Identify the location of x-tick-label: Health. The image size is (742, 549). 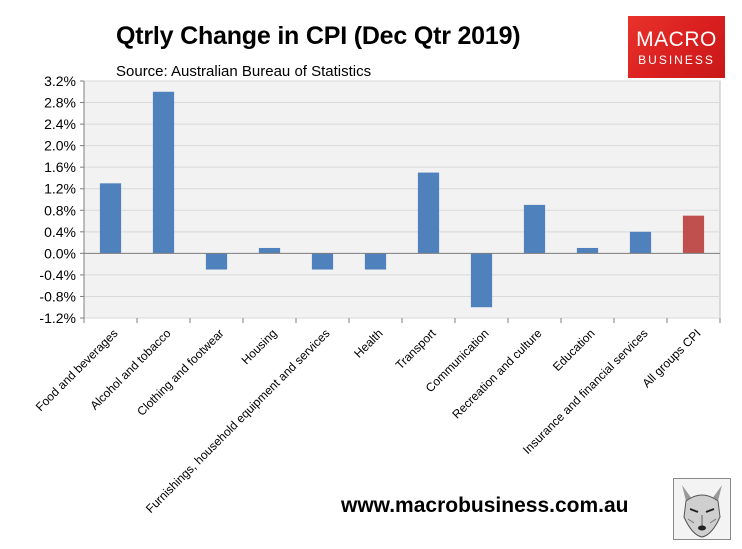
(368, 343).